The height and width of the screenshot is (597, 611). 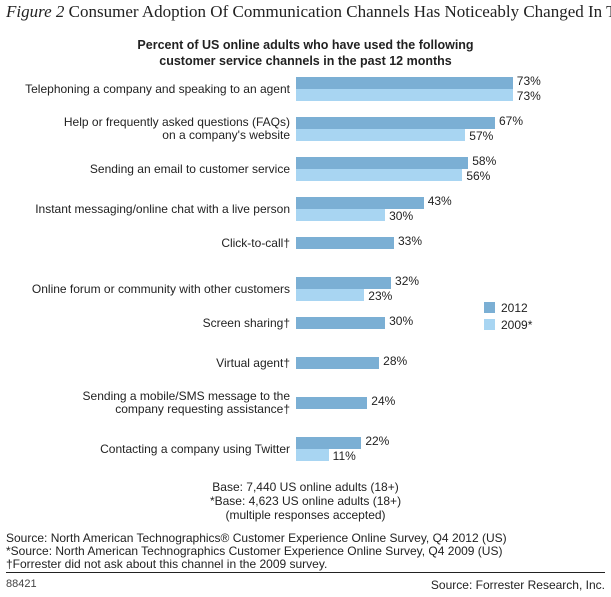 I want to click on value-label: 58%, so click(x=484, y=161).